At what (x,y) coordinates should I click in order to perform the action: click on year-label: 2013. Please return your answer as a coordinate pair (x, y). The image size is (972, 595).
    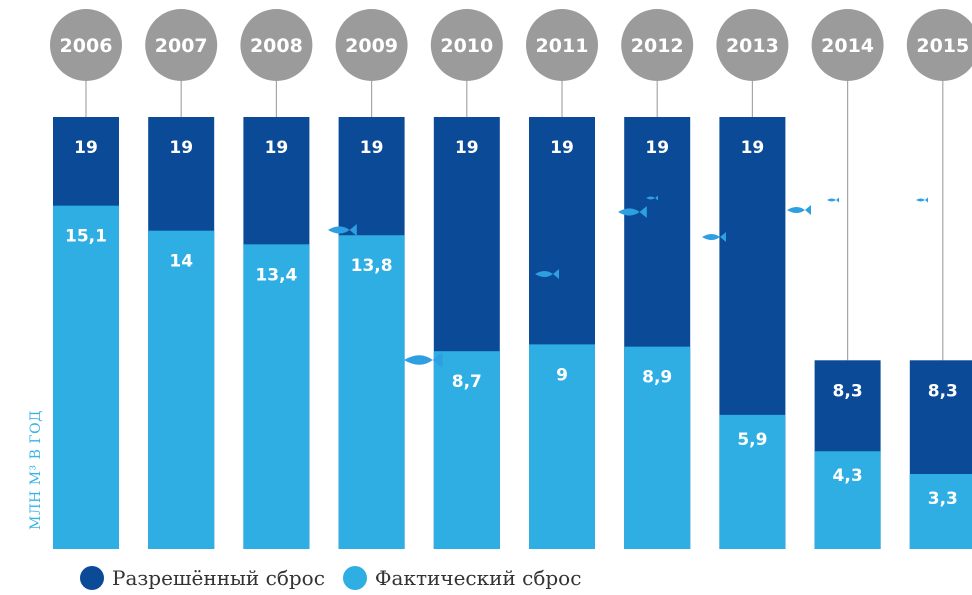
    Looking at the image, I should click on (752, 46).